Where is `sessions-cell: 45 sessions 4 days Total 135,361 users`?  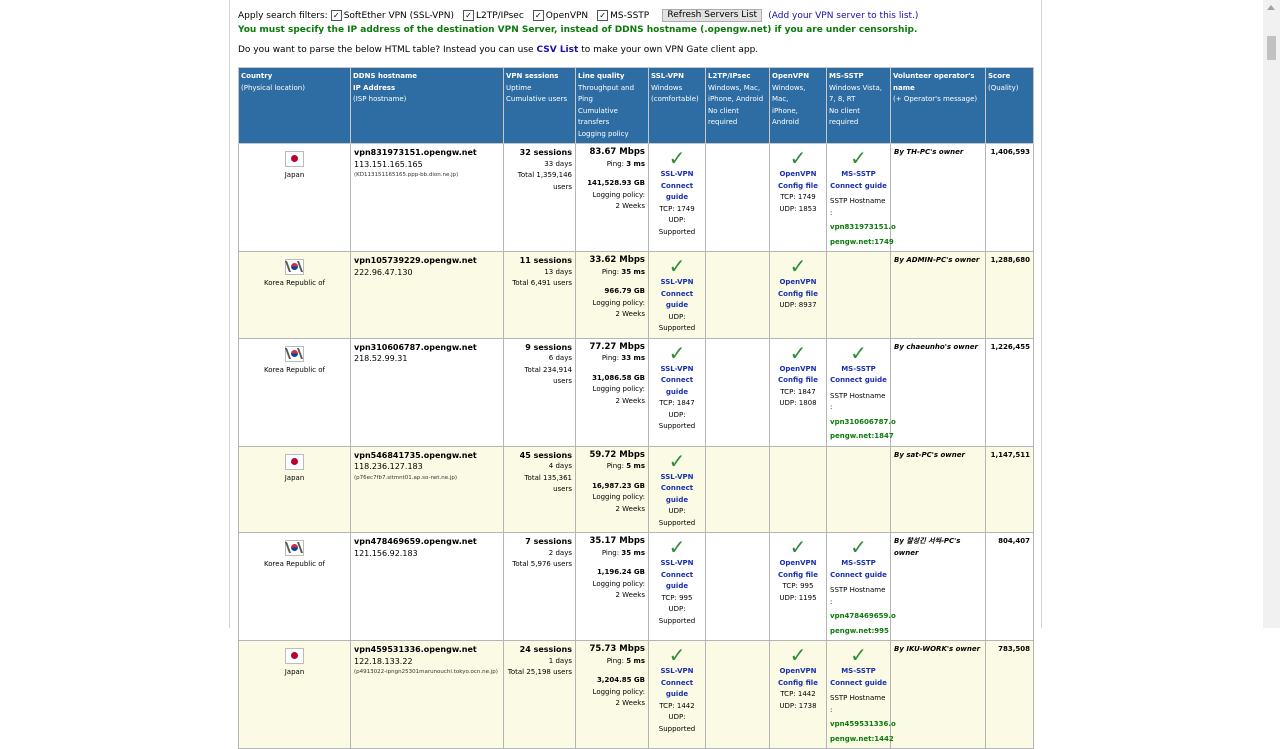
sessions-cell: 45 sessions 4 days Total 135,361 users is located at coordinates (539, 489).